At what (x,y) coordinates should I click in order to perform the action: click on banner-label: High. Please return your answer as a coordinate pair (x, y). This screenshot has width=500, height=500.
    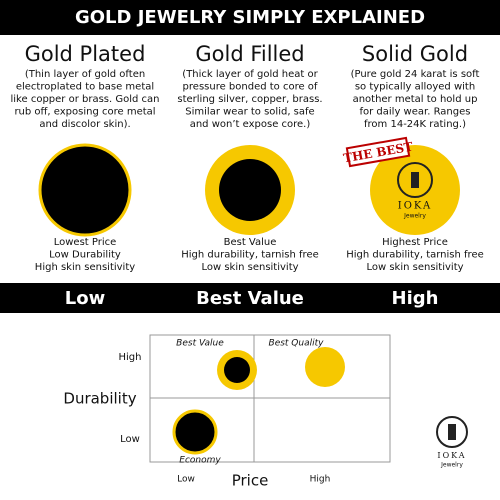
    Looking at the image, I should click on (415, 298).